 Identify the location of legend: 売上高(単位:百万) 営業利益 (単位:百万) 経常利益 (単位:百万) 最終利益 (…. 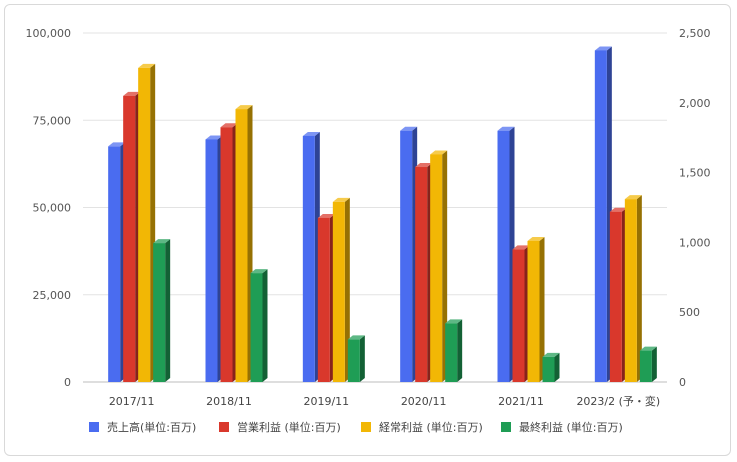
(356, 427).